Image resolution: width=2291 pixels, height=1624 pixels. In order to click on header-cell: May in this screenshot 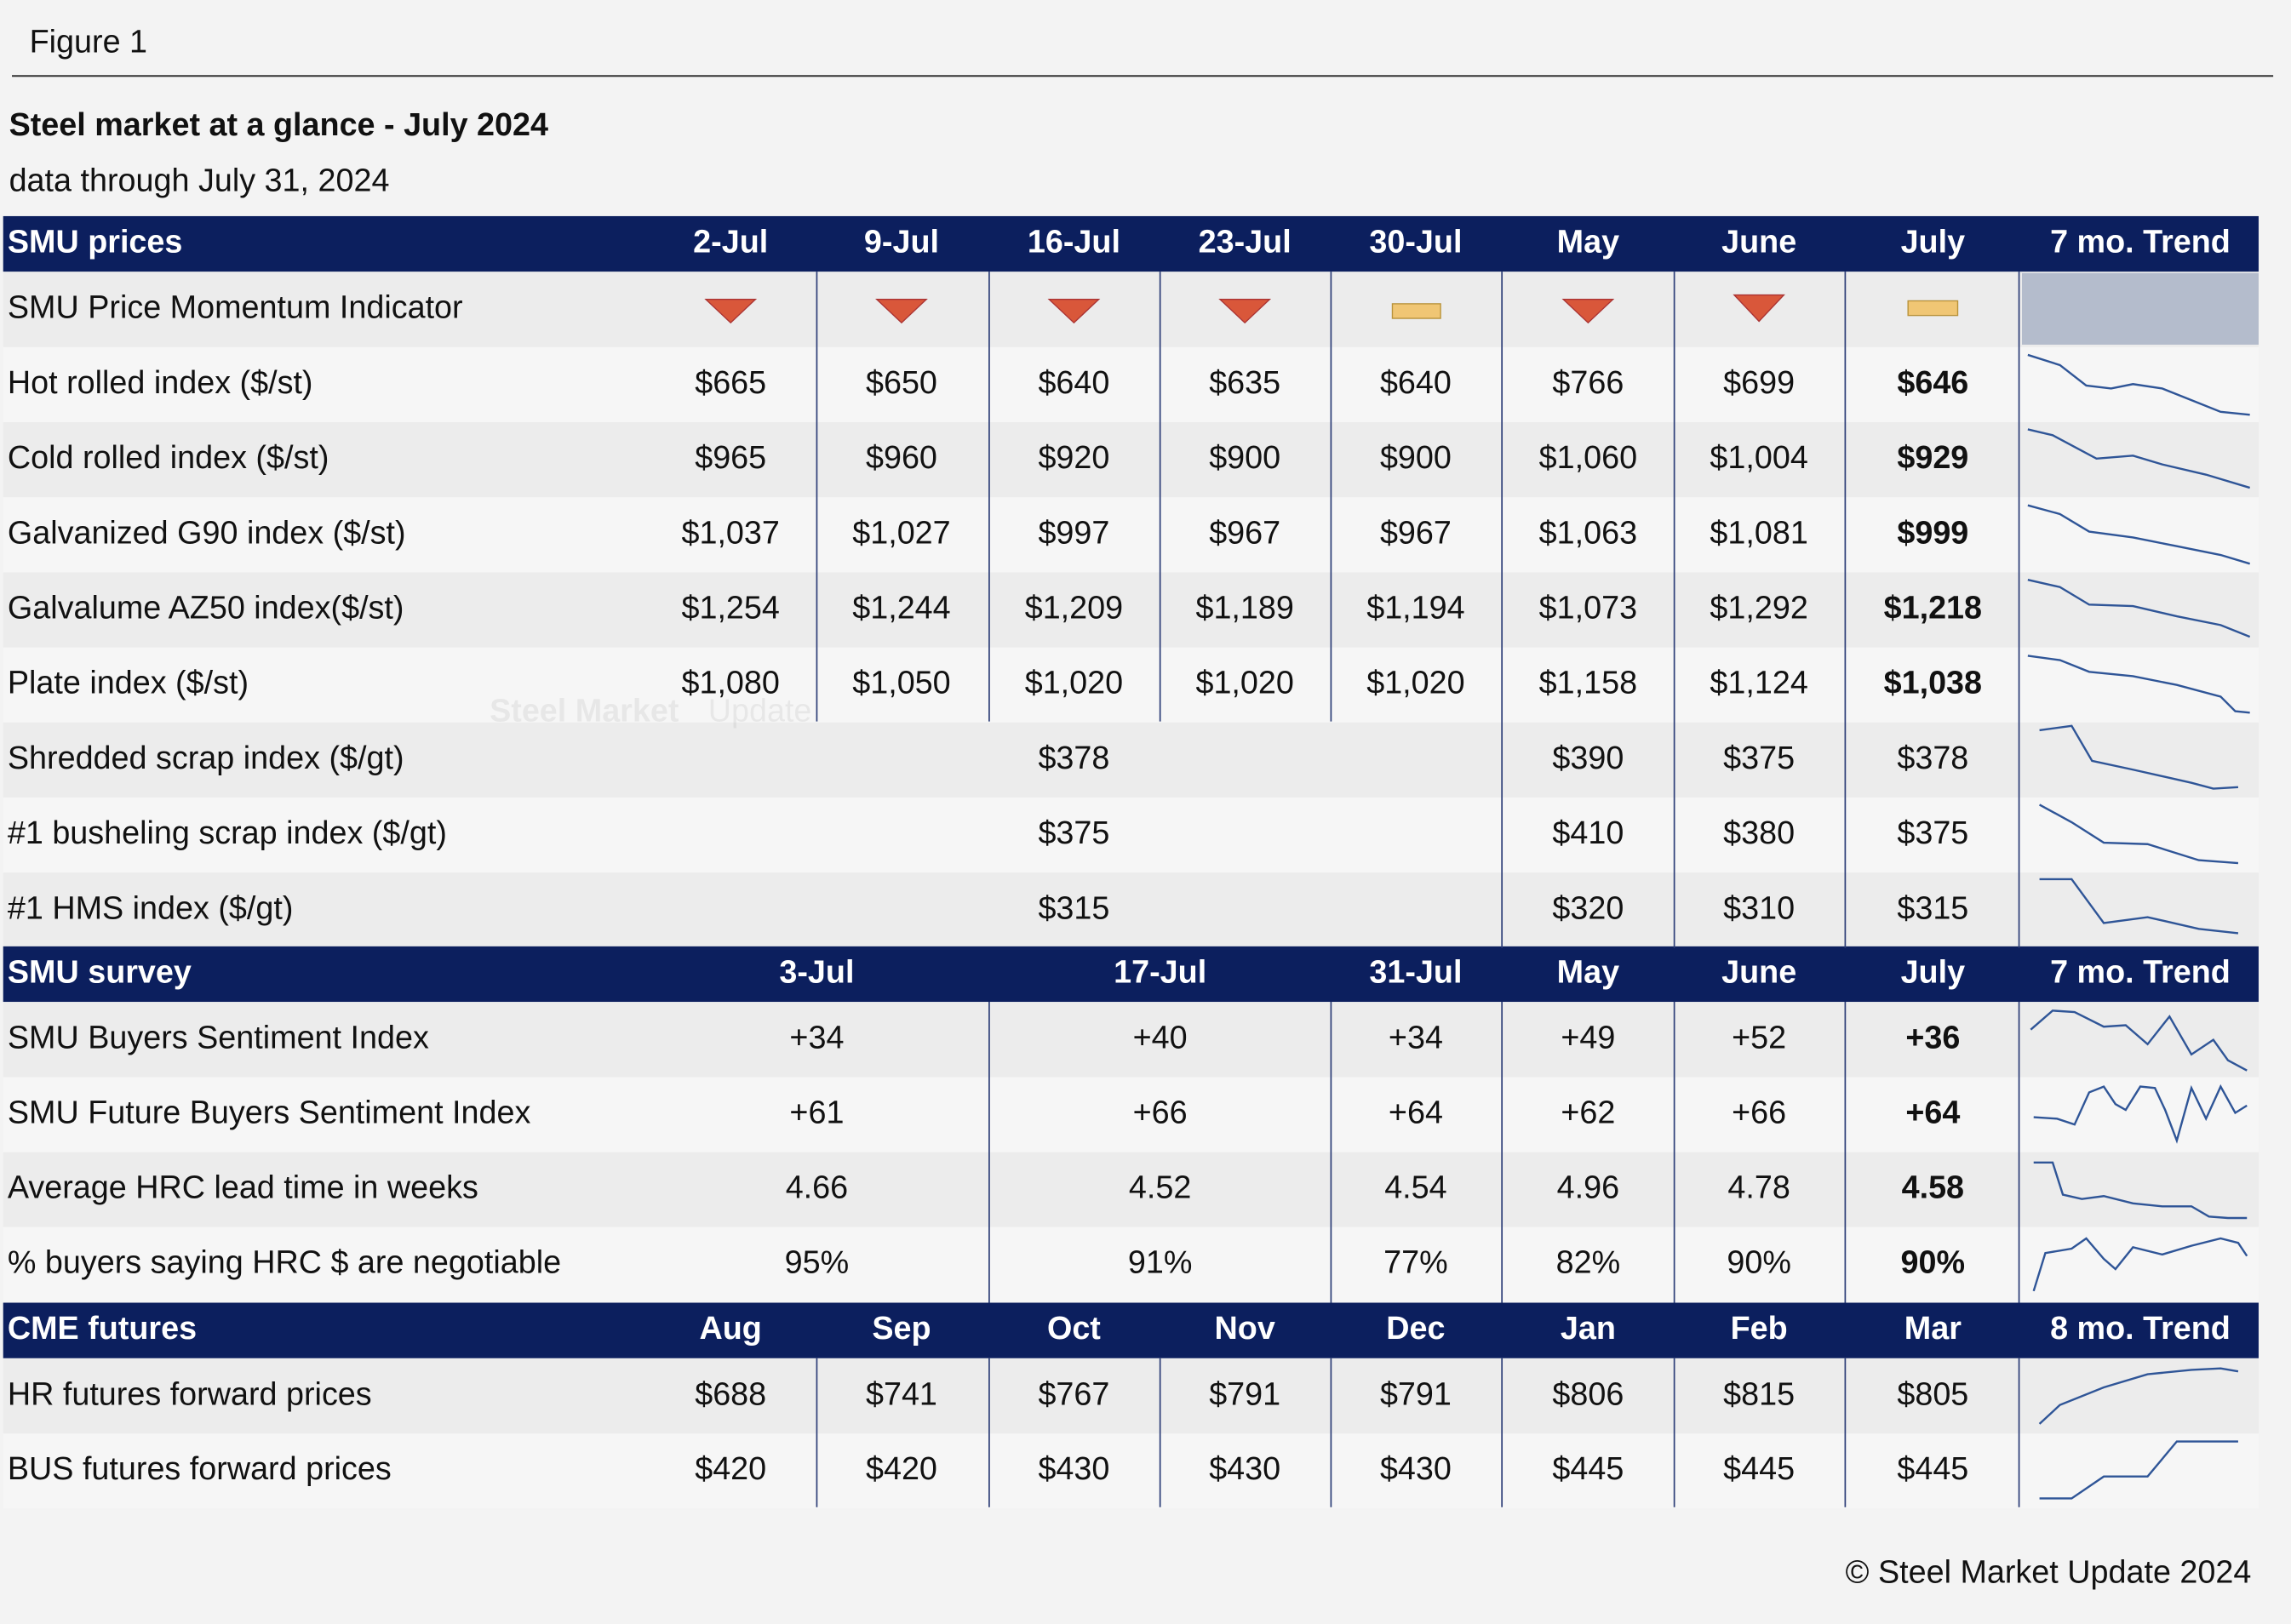, I will do `click(1588, 242)`.